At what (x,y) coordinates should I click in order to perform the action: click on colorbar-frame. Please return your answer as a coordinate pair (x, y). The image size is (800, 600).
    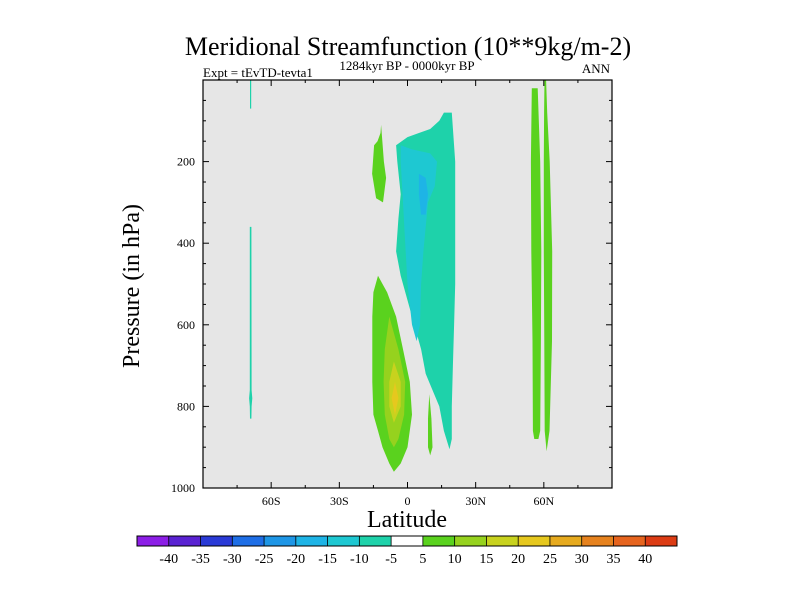
    Looking at the image, I should click on (407, 541).